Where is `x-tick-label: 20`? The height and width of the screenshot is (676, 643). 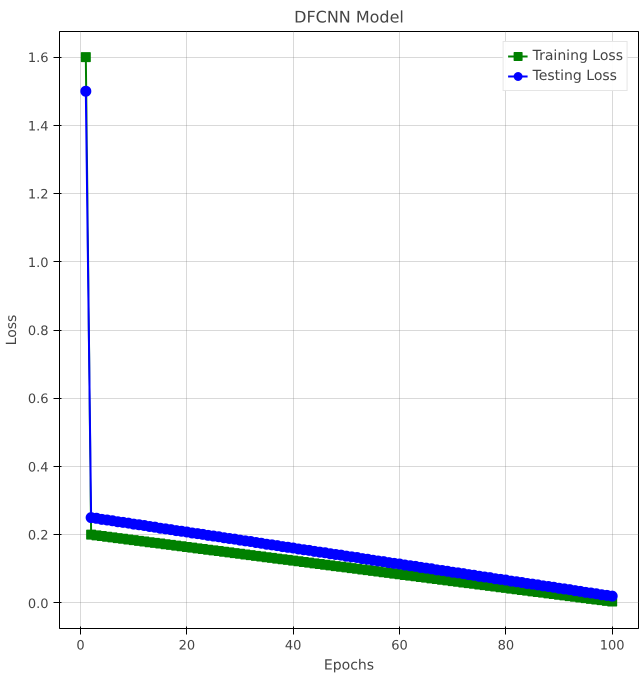 x-tick-label: 20 is located at coordinates (187, 646).